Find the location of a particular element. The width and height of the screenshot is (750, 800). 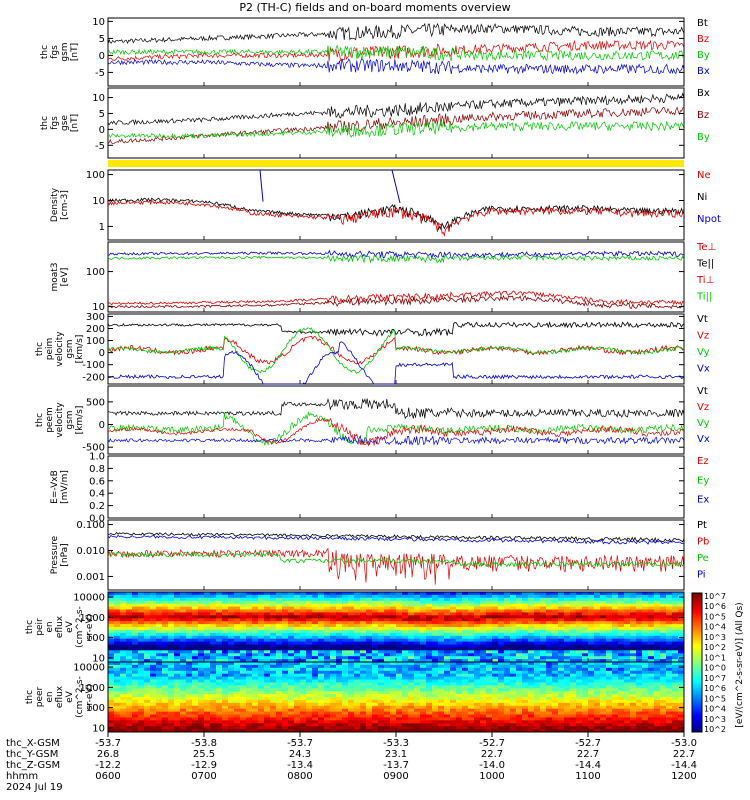

peem-vel-ylabel: [km/s] is located at coordinates (80, 420).